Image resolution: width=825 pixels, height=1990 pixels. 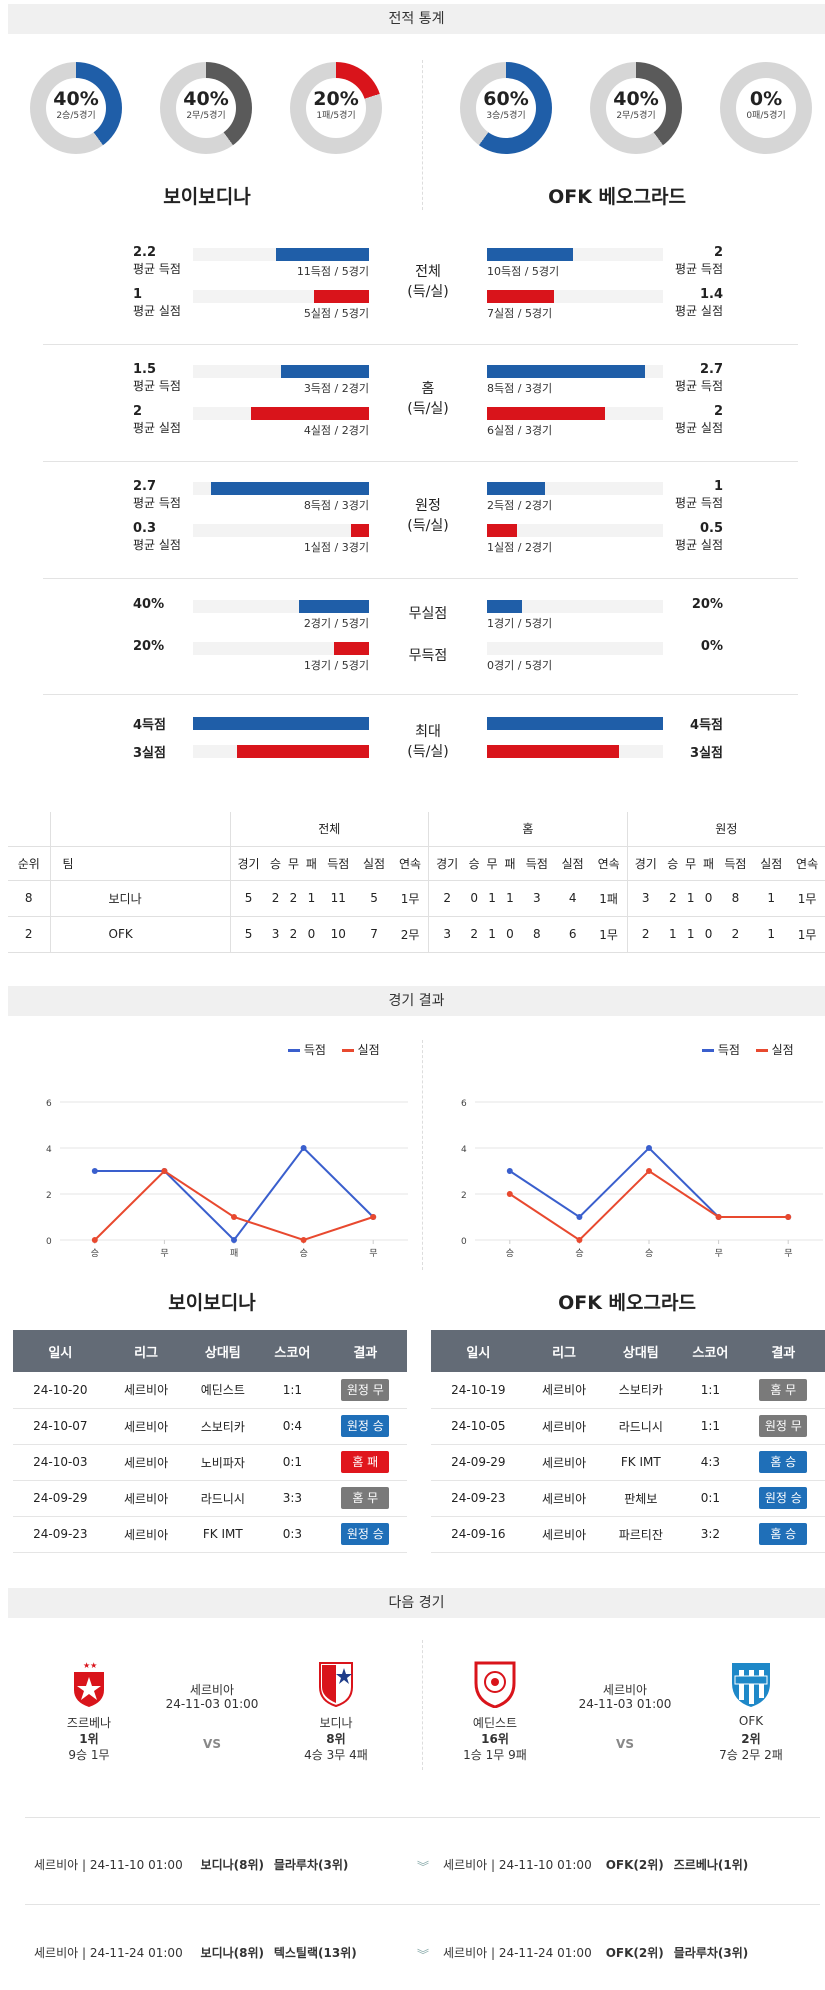 I want to click on team1-rank: 16위, so click(x=495, y=1739).